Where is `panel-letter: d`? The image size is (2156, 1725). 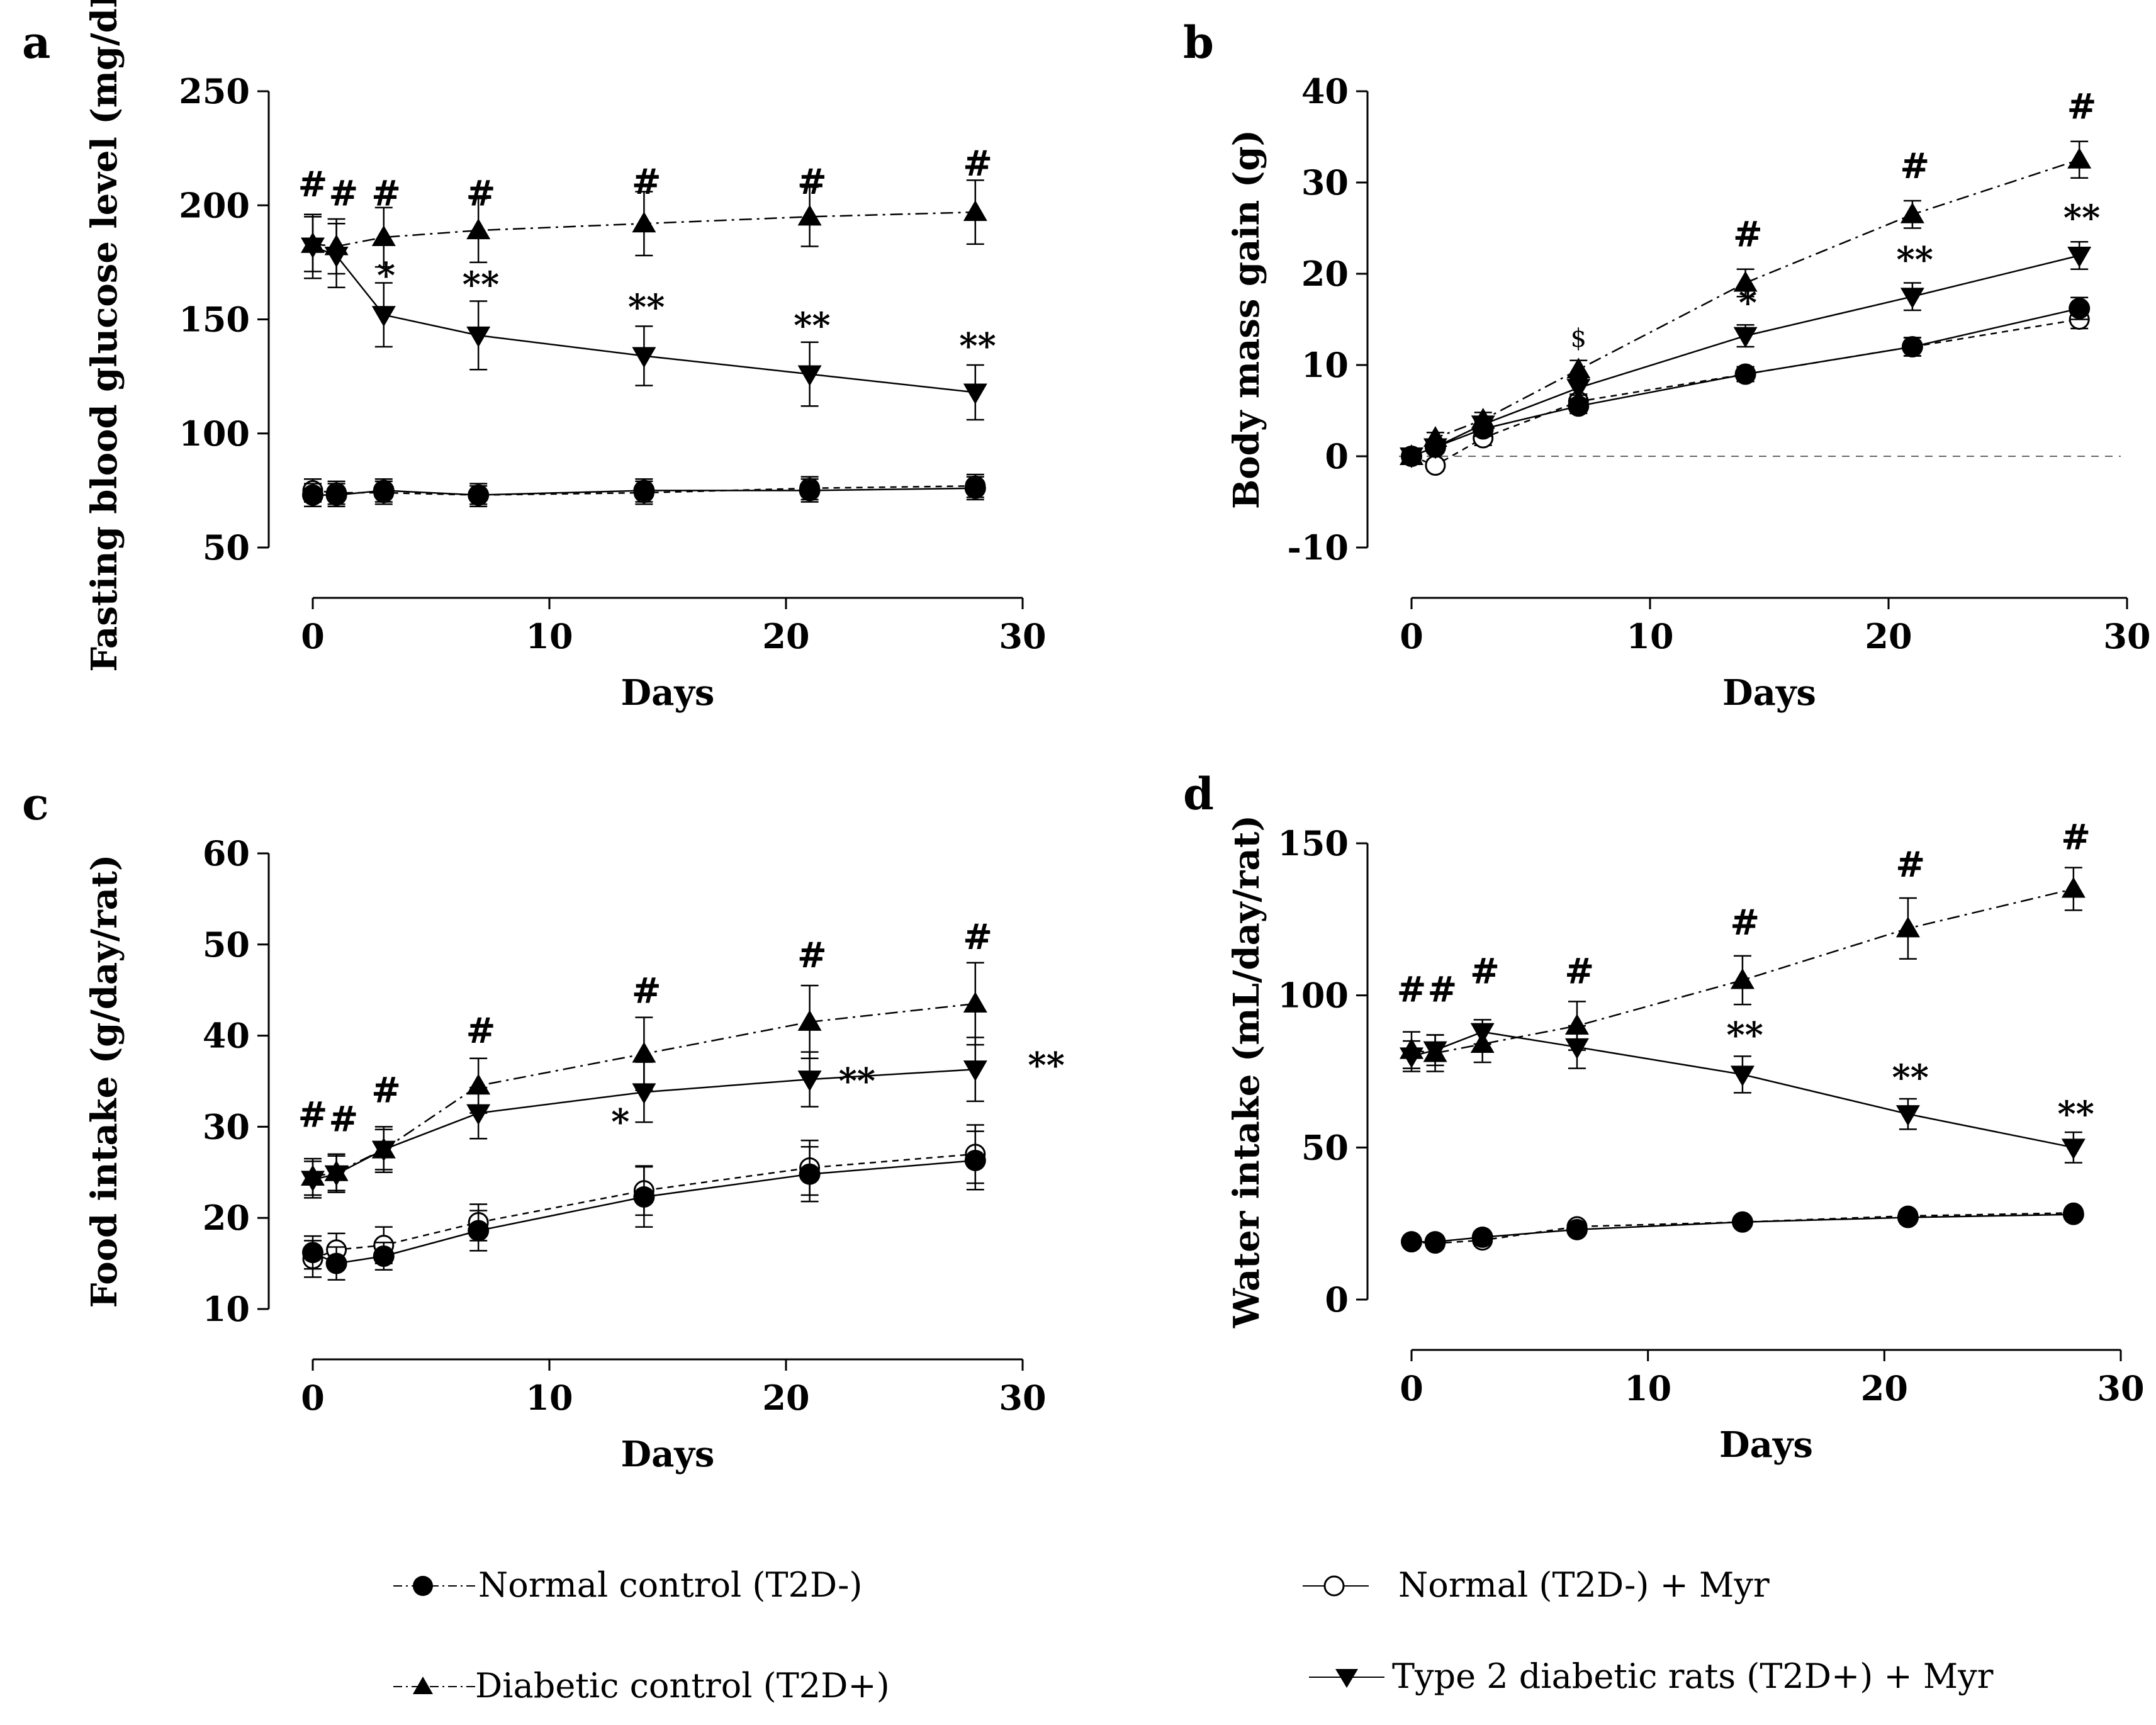 panel-letter: d is located at coordinates (1198, 794).